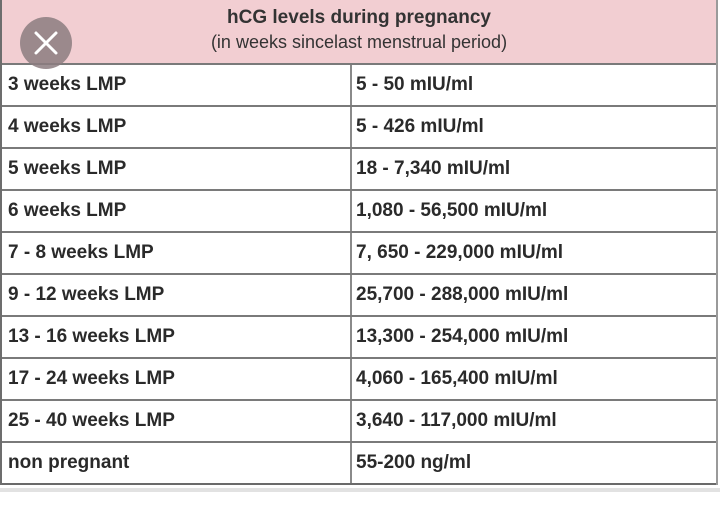 This screenshot has width=720, height=505. I want to click on level-cell: 1,080 - 56,500 mIU/ml, so click(452, 210).